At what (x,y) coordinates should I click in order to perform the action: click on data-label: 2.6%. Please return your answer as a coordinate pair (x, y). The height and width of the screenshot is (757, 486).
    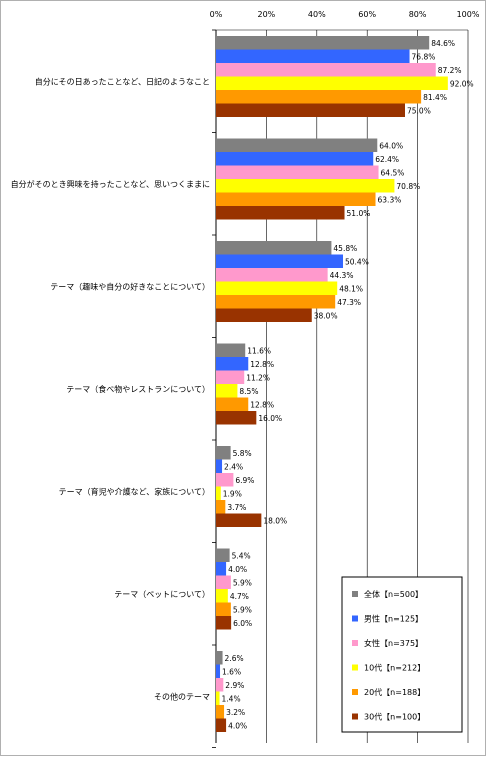
    Looking at the image, I should click on (234, 658).